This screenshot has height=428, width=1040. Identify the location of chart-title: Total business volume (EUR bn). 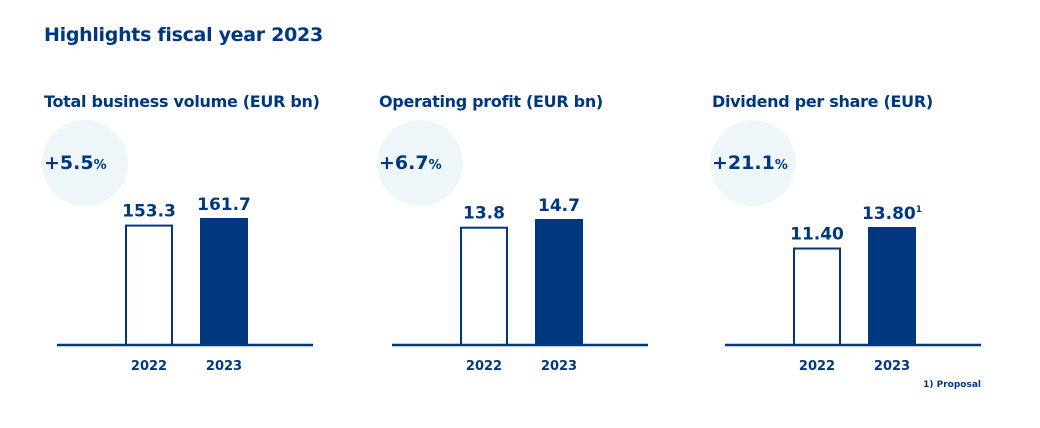
(182, 101).